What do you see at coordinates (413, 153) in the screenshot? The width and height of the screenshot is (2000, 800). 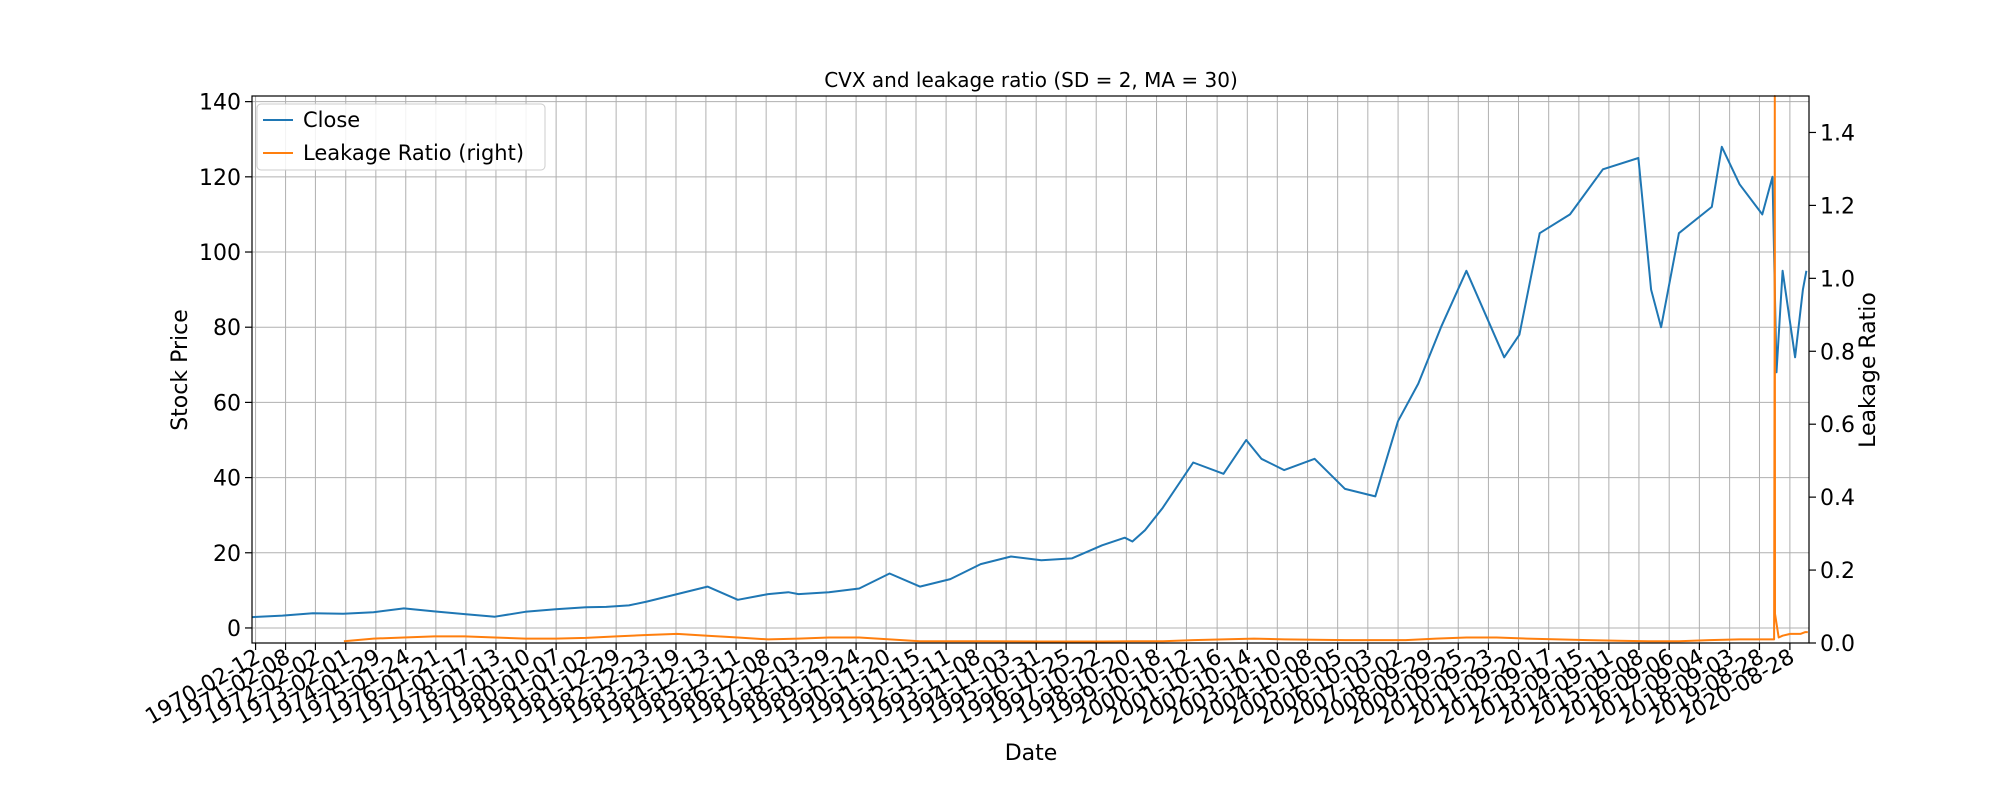 I see `legend-label-leakage-ratio: Leakage Ratio (right)` at bounding box center [413, 153].